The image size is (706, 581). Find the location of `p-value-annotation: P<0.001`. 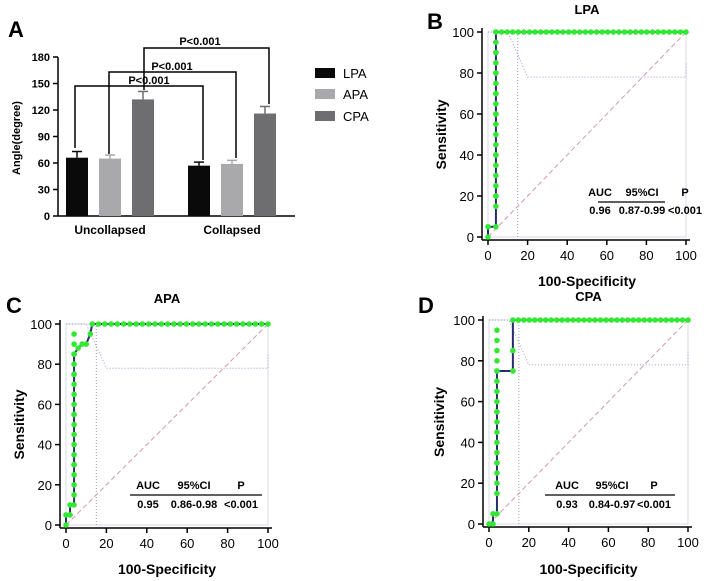

p-value-annotation: P<0.001 is located at coordinates (148, 81).